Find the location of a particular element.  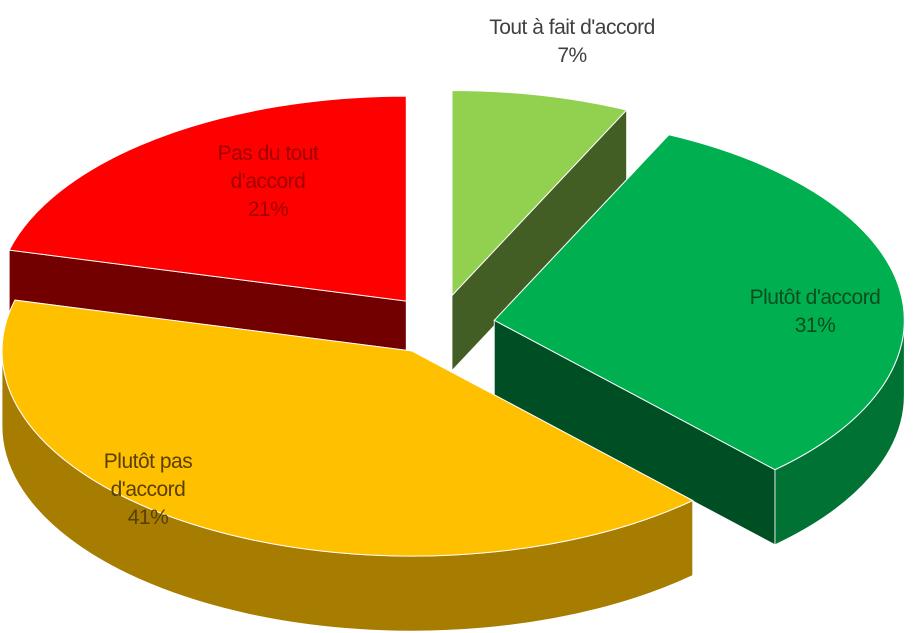

slice-label: Plutôt pas d'accord 41% is located at coordinates (148, 490).